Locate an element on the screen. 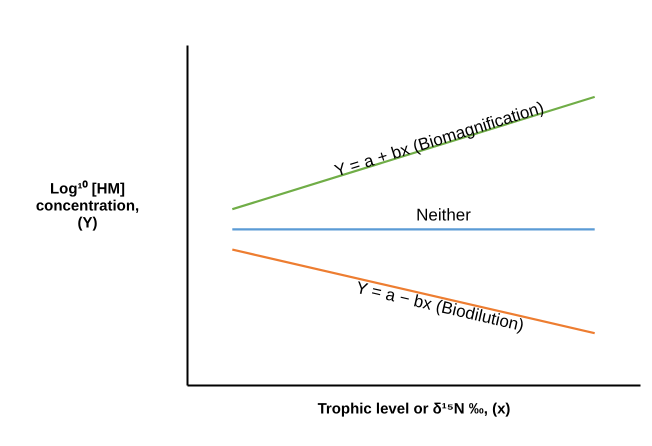 Image resolution: width=652 pixels, height=446 pixels. x-axis-title: Trophic level or δ¹⁵N ‰, (x) is located at coordinates (414, 409).